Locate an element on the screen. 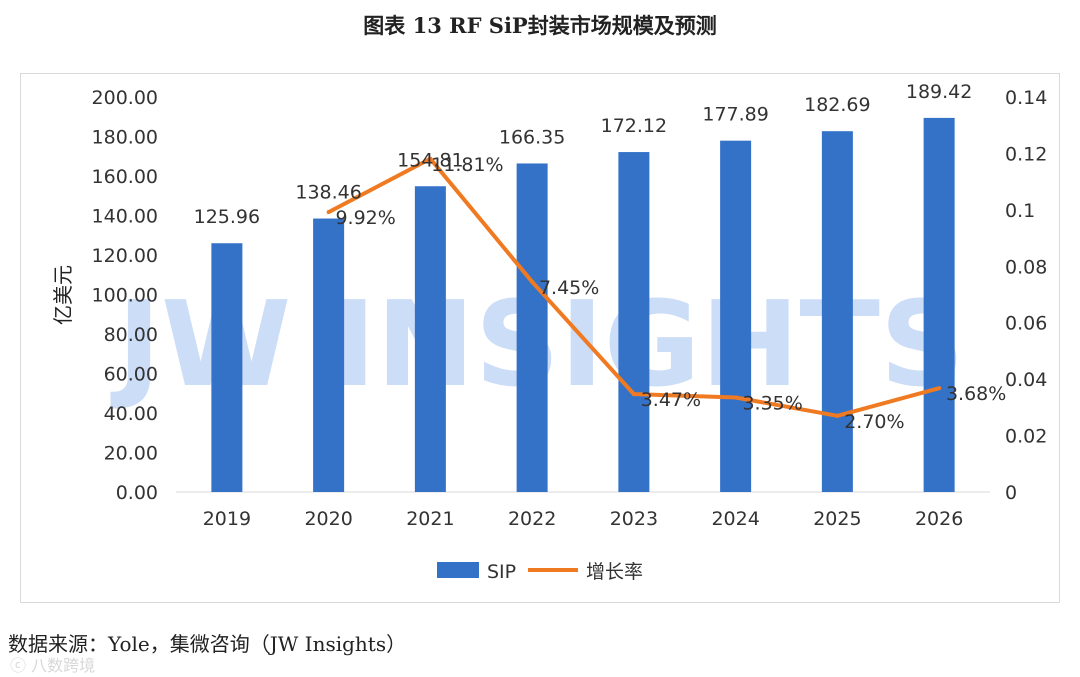 The height and width of the screenshot is (677, 1080). y2-tick-label: 0.1 is located at coordinates (1020, 211).